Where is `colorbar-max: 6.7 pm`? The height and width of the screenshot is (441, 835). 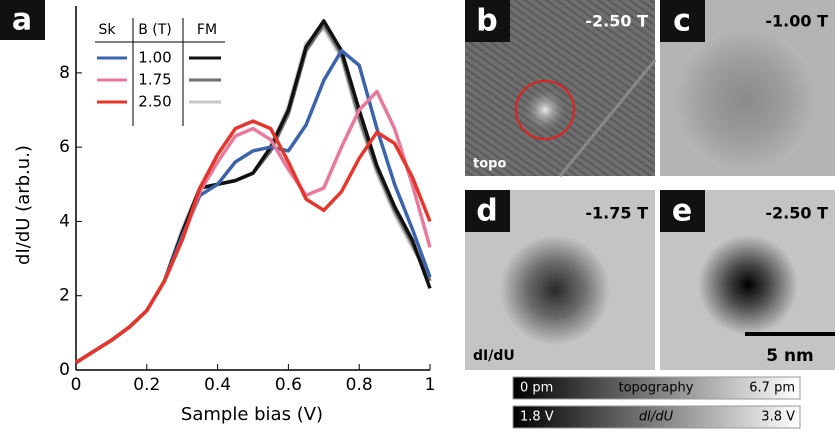
colorbar-max: 6.7 pm is located at coordinates (772, 388).